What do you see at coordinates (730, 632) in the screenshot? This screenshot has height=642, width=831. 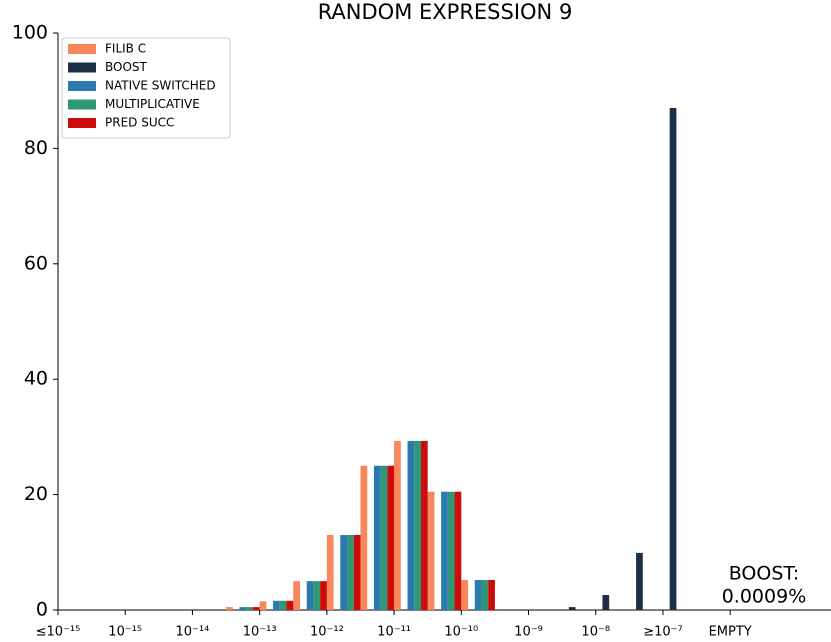 I see `x-tick-label: EMPTY` at bounding box center [730, 632].